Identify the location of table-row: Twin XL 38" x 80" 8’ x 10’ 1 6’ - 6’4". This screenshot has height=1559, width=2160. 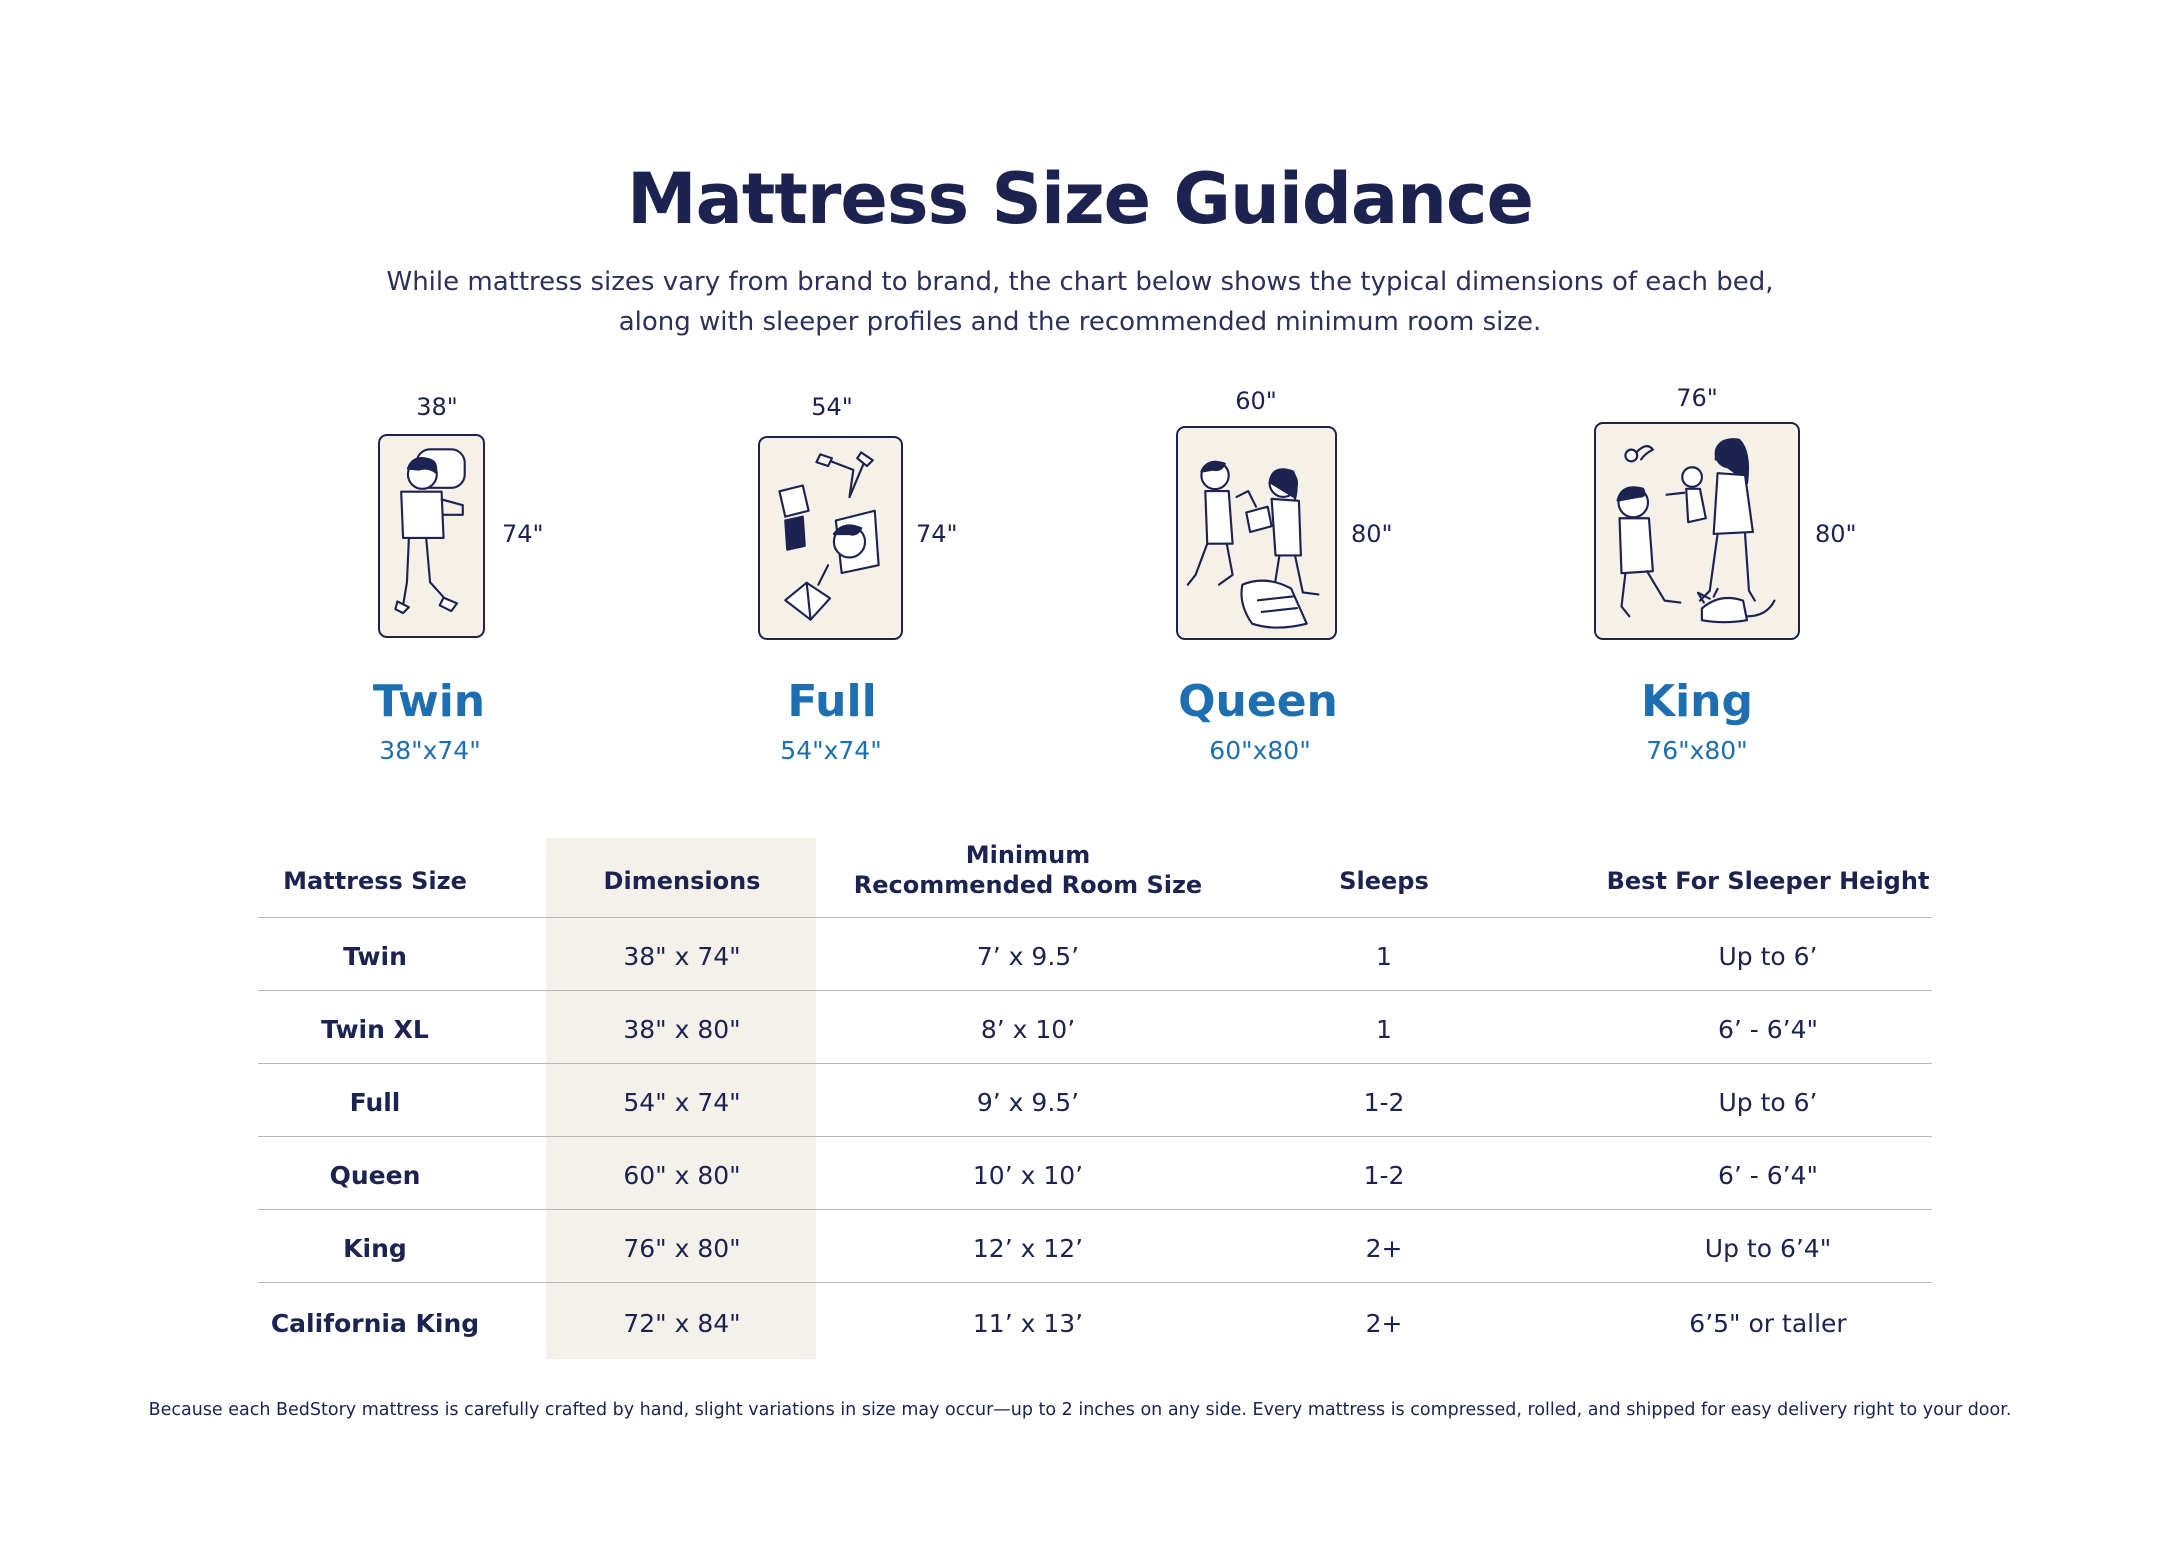
(1095, 1029).